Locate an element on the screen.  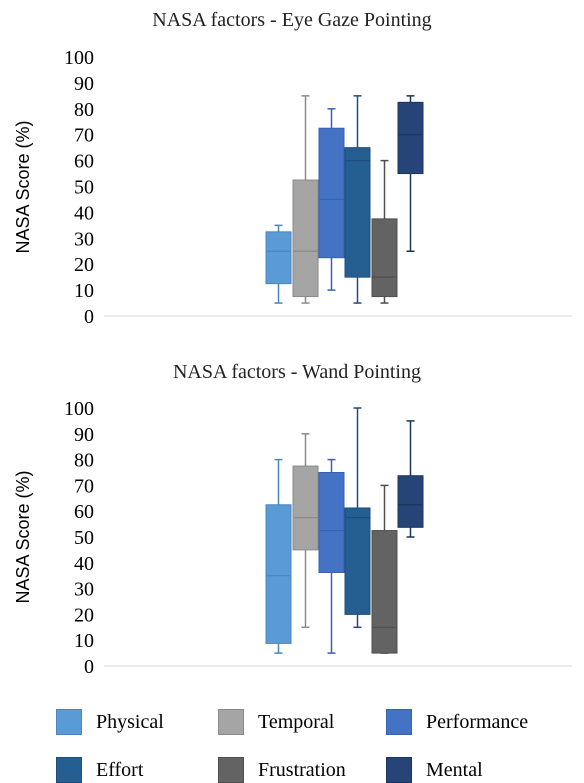
legend-label: Physical is located at coordinates (130, 721).